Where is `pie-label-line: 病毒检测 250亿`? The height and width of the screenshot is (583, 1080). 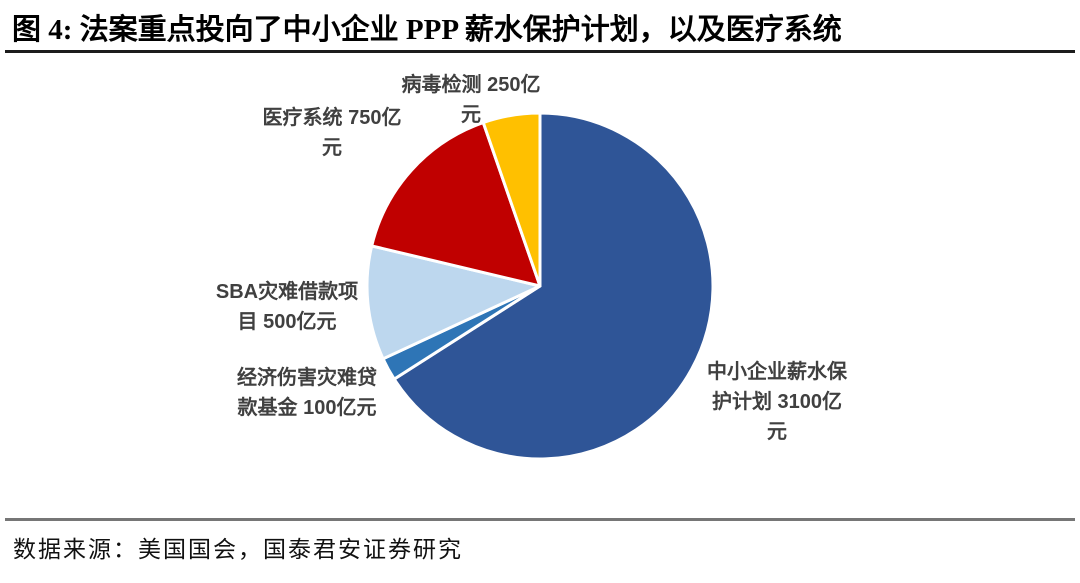
pie-label-line: 病毒检测 250亿 is located at coordinates (471, 85).